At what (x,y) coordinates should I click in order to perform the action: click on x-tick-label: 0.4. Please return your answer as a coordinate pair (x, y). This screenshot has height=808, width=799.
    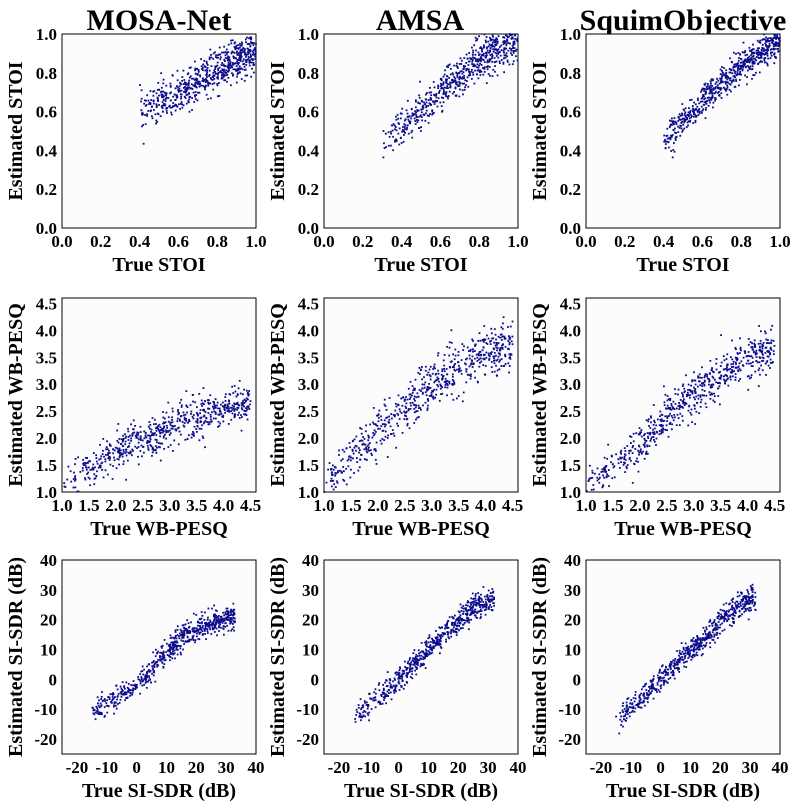
    Looking at the image, I should click on (140, 241).